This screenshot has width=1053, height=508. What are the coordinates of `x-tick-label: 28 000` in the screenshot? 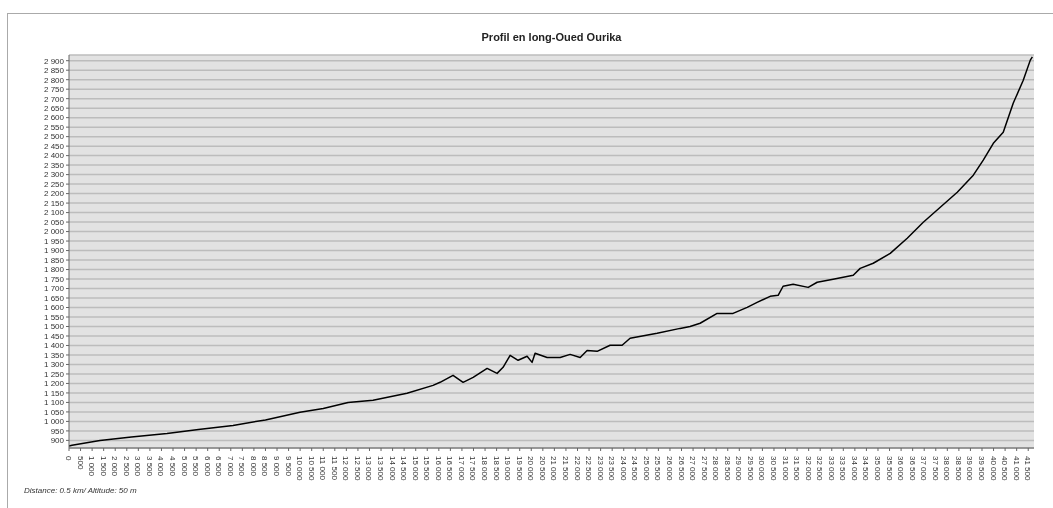 It's located at (716, 469).